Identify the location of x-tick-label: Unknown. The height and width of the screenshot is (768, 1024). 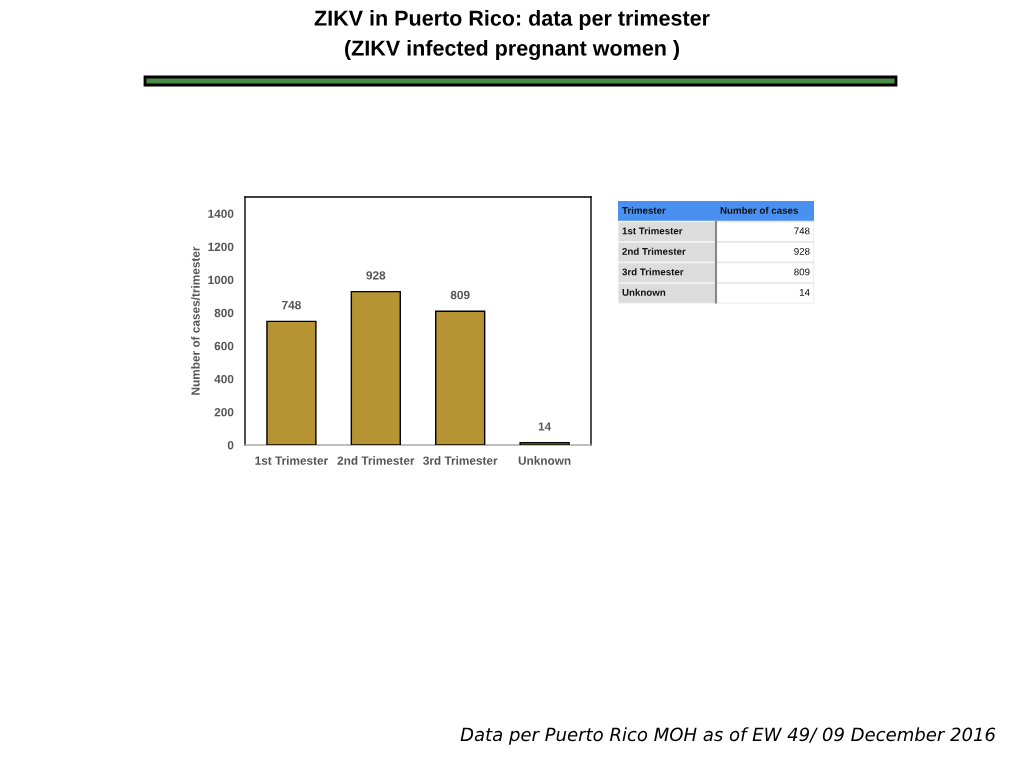
(544, 460).